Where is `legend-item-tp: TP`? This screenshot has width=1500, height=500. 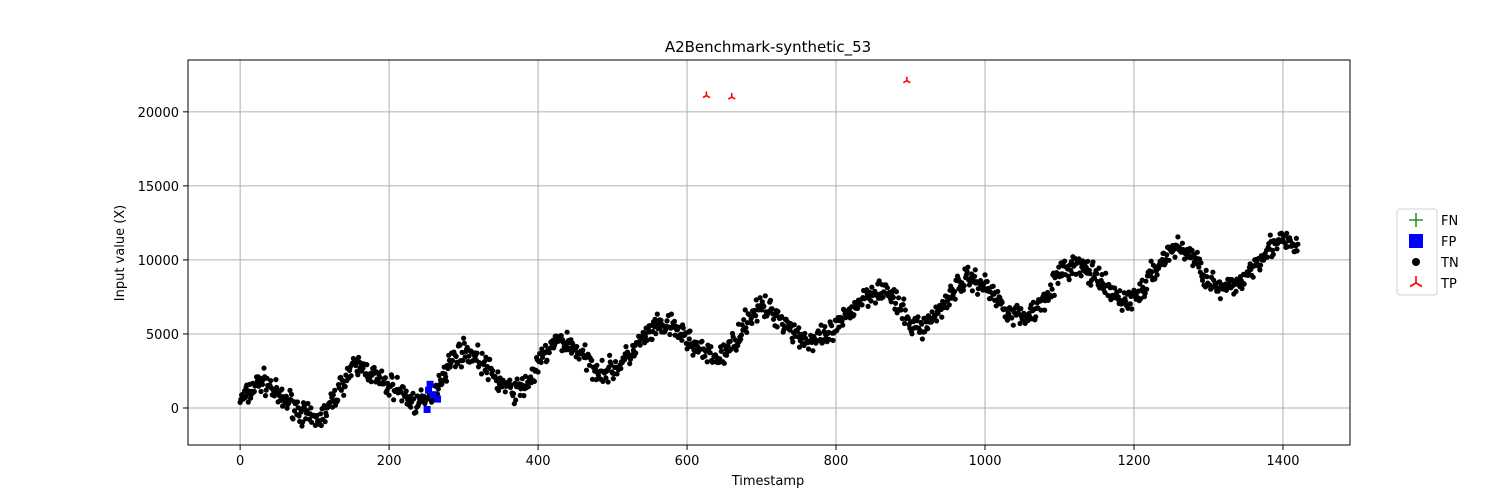 legend-item-tp: TP is located at coordinates (1433, 284).